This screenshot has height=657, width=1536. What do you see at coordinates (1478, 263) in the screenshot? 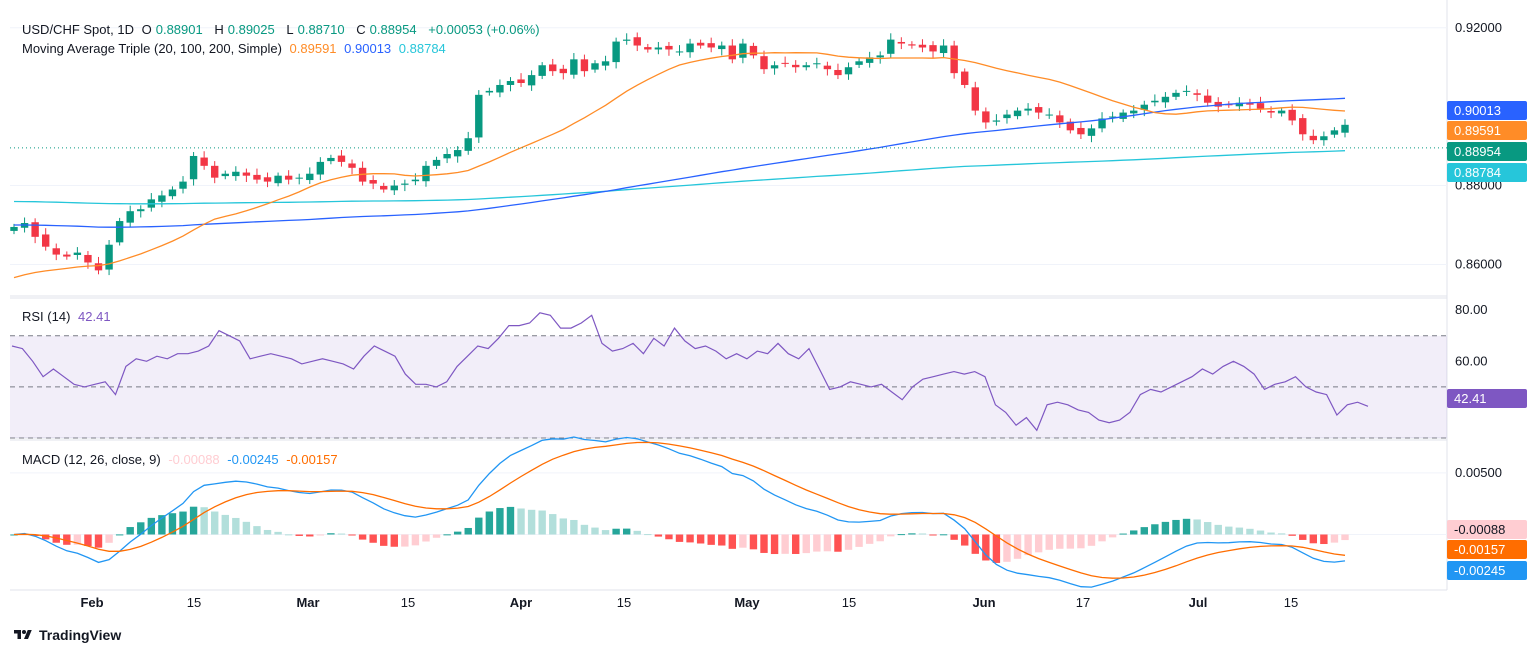
I see `price-tick-label: 0.86000` at bounding box center [1478, 263].